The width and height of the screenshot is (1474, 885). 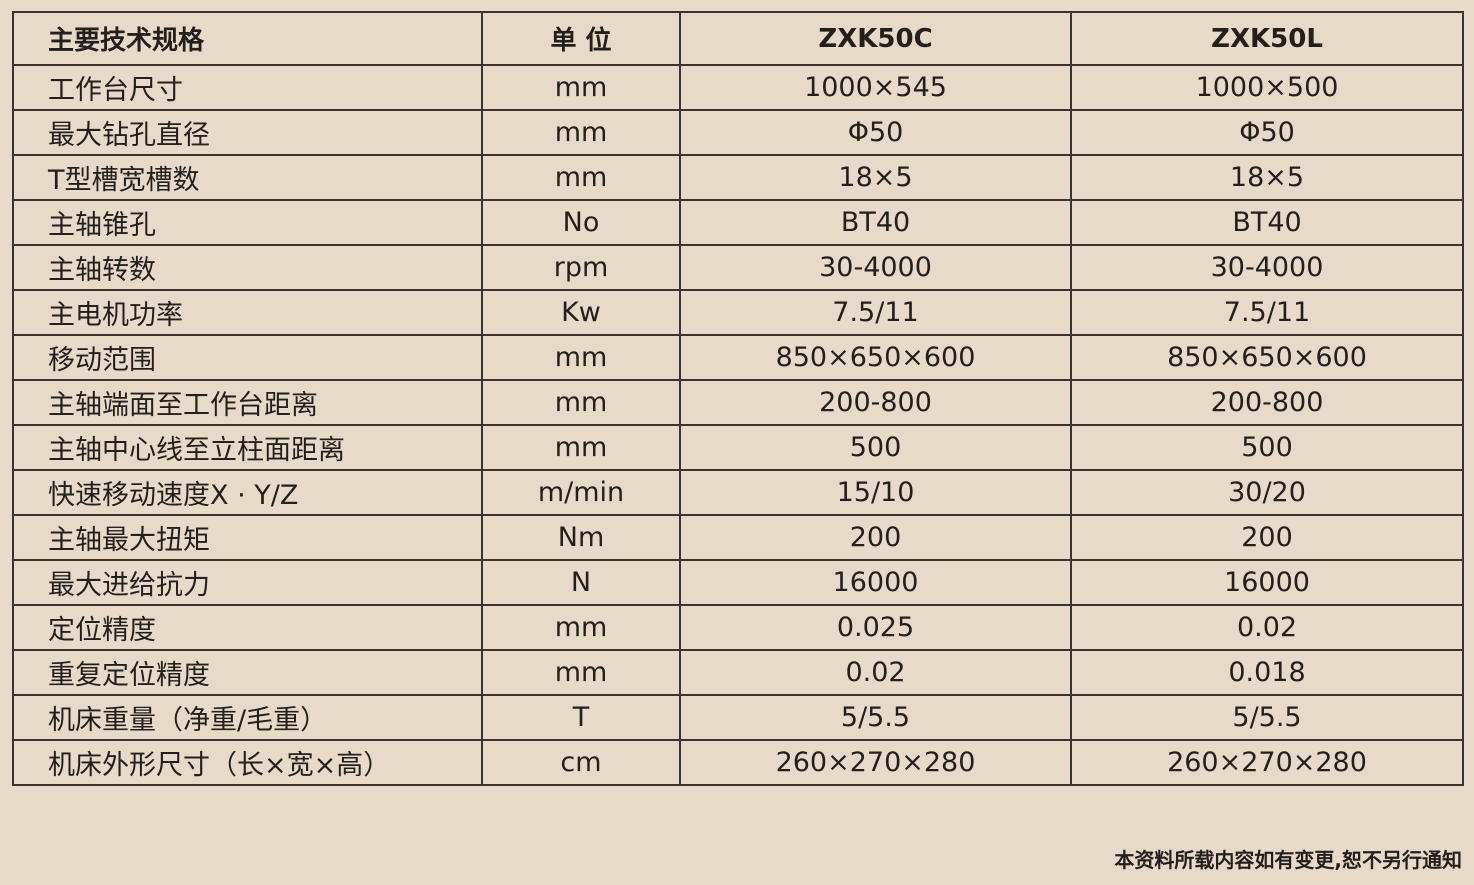 What do you see at coordinates (581, 492) in the screenshot?
I see `unit: m/min` at bounding box center [581, 492].